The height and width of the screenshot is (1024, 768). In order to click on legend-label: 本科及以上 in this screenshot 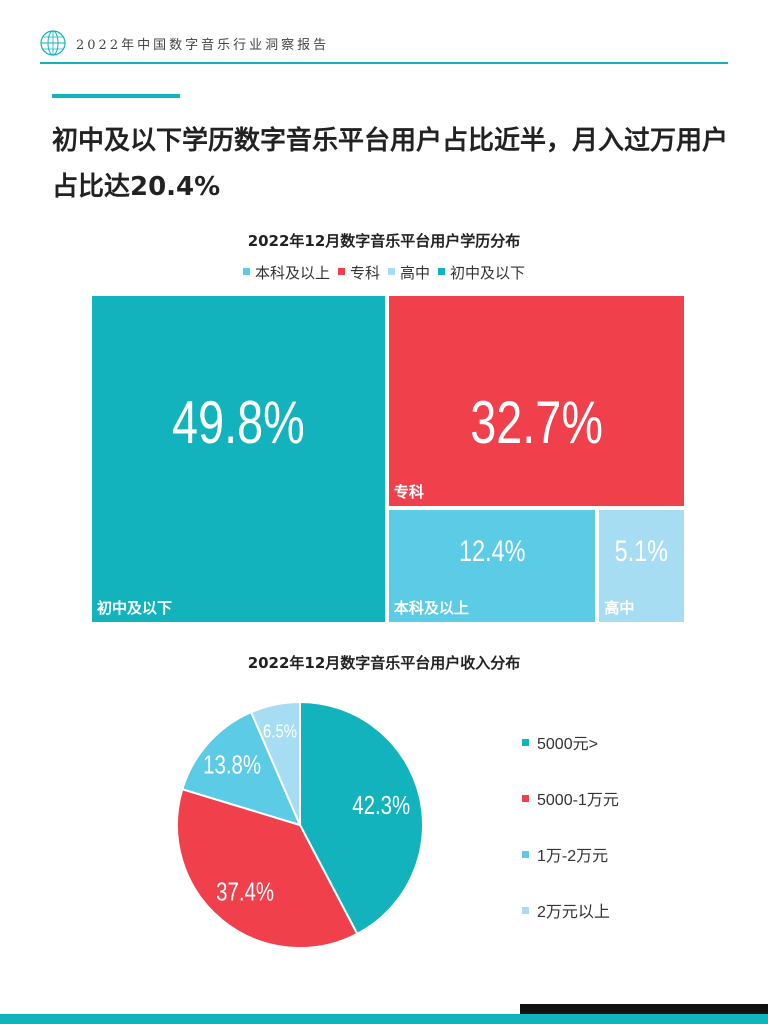, I will do `click(292, 273)`.